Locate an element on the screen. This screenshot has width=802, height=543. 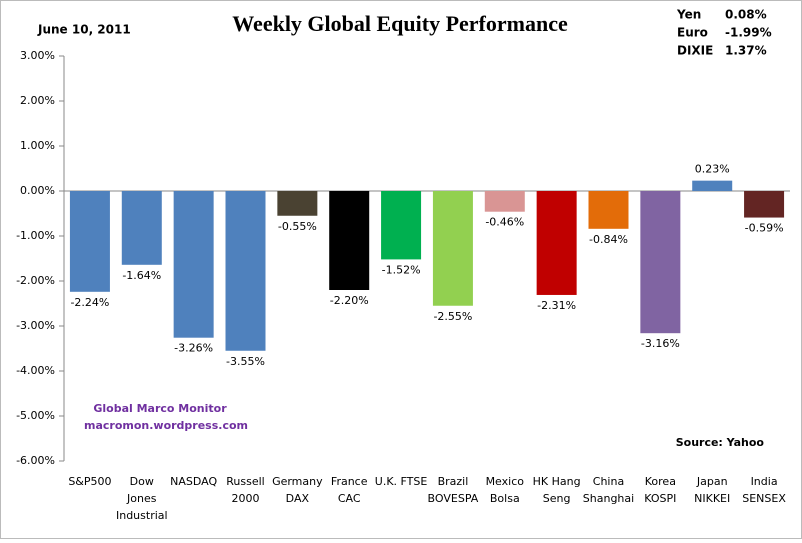
y-tick-label: -2.00% is located at coordinates (35, 280).